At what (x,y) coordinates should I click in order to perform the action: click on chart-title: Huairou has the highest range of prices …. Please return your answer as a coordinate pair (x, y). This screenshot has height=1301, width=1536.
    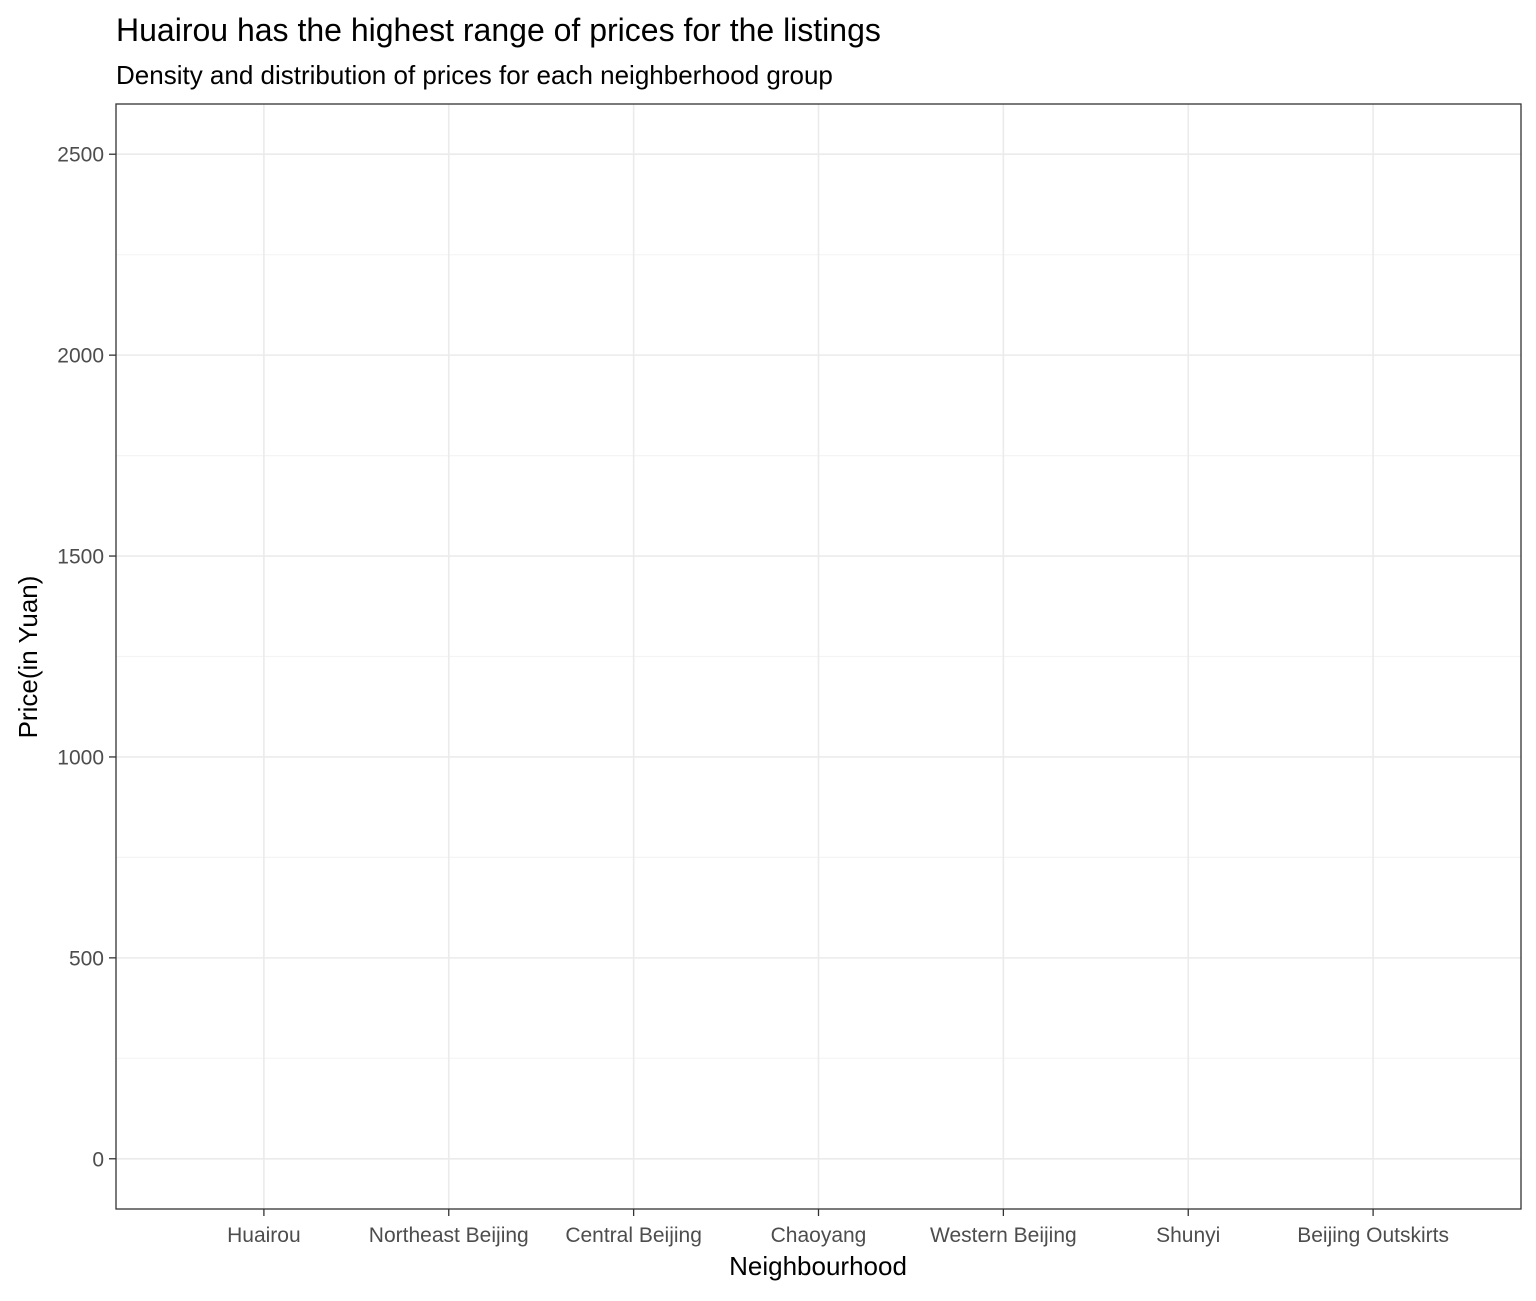
    Looking at the image, I should click on (498, 30).